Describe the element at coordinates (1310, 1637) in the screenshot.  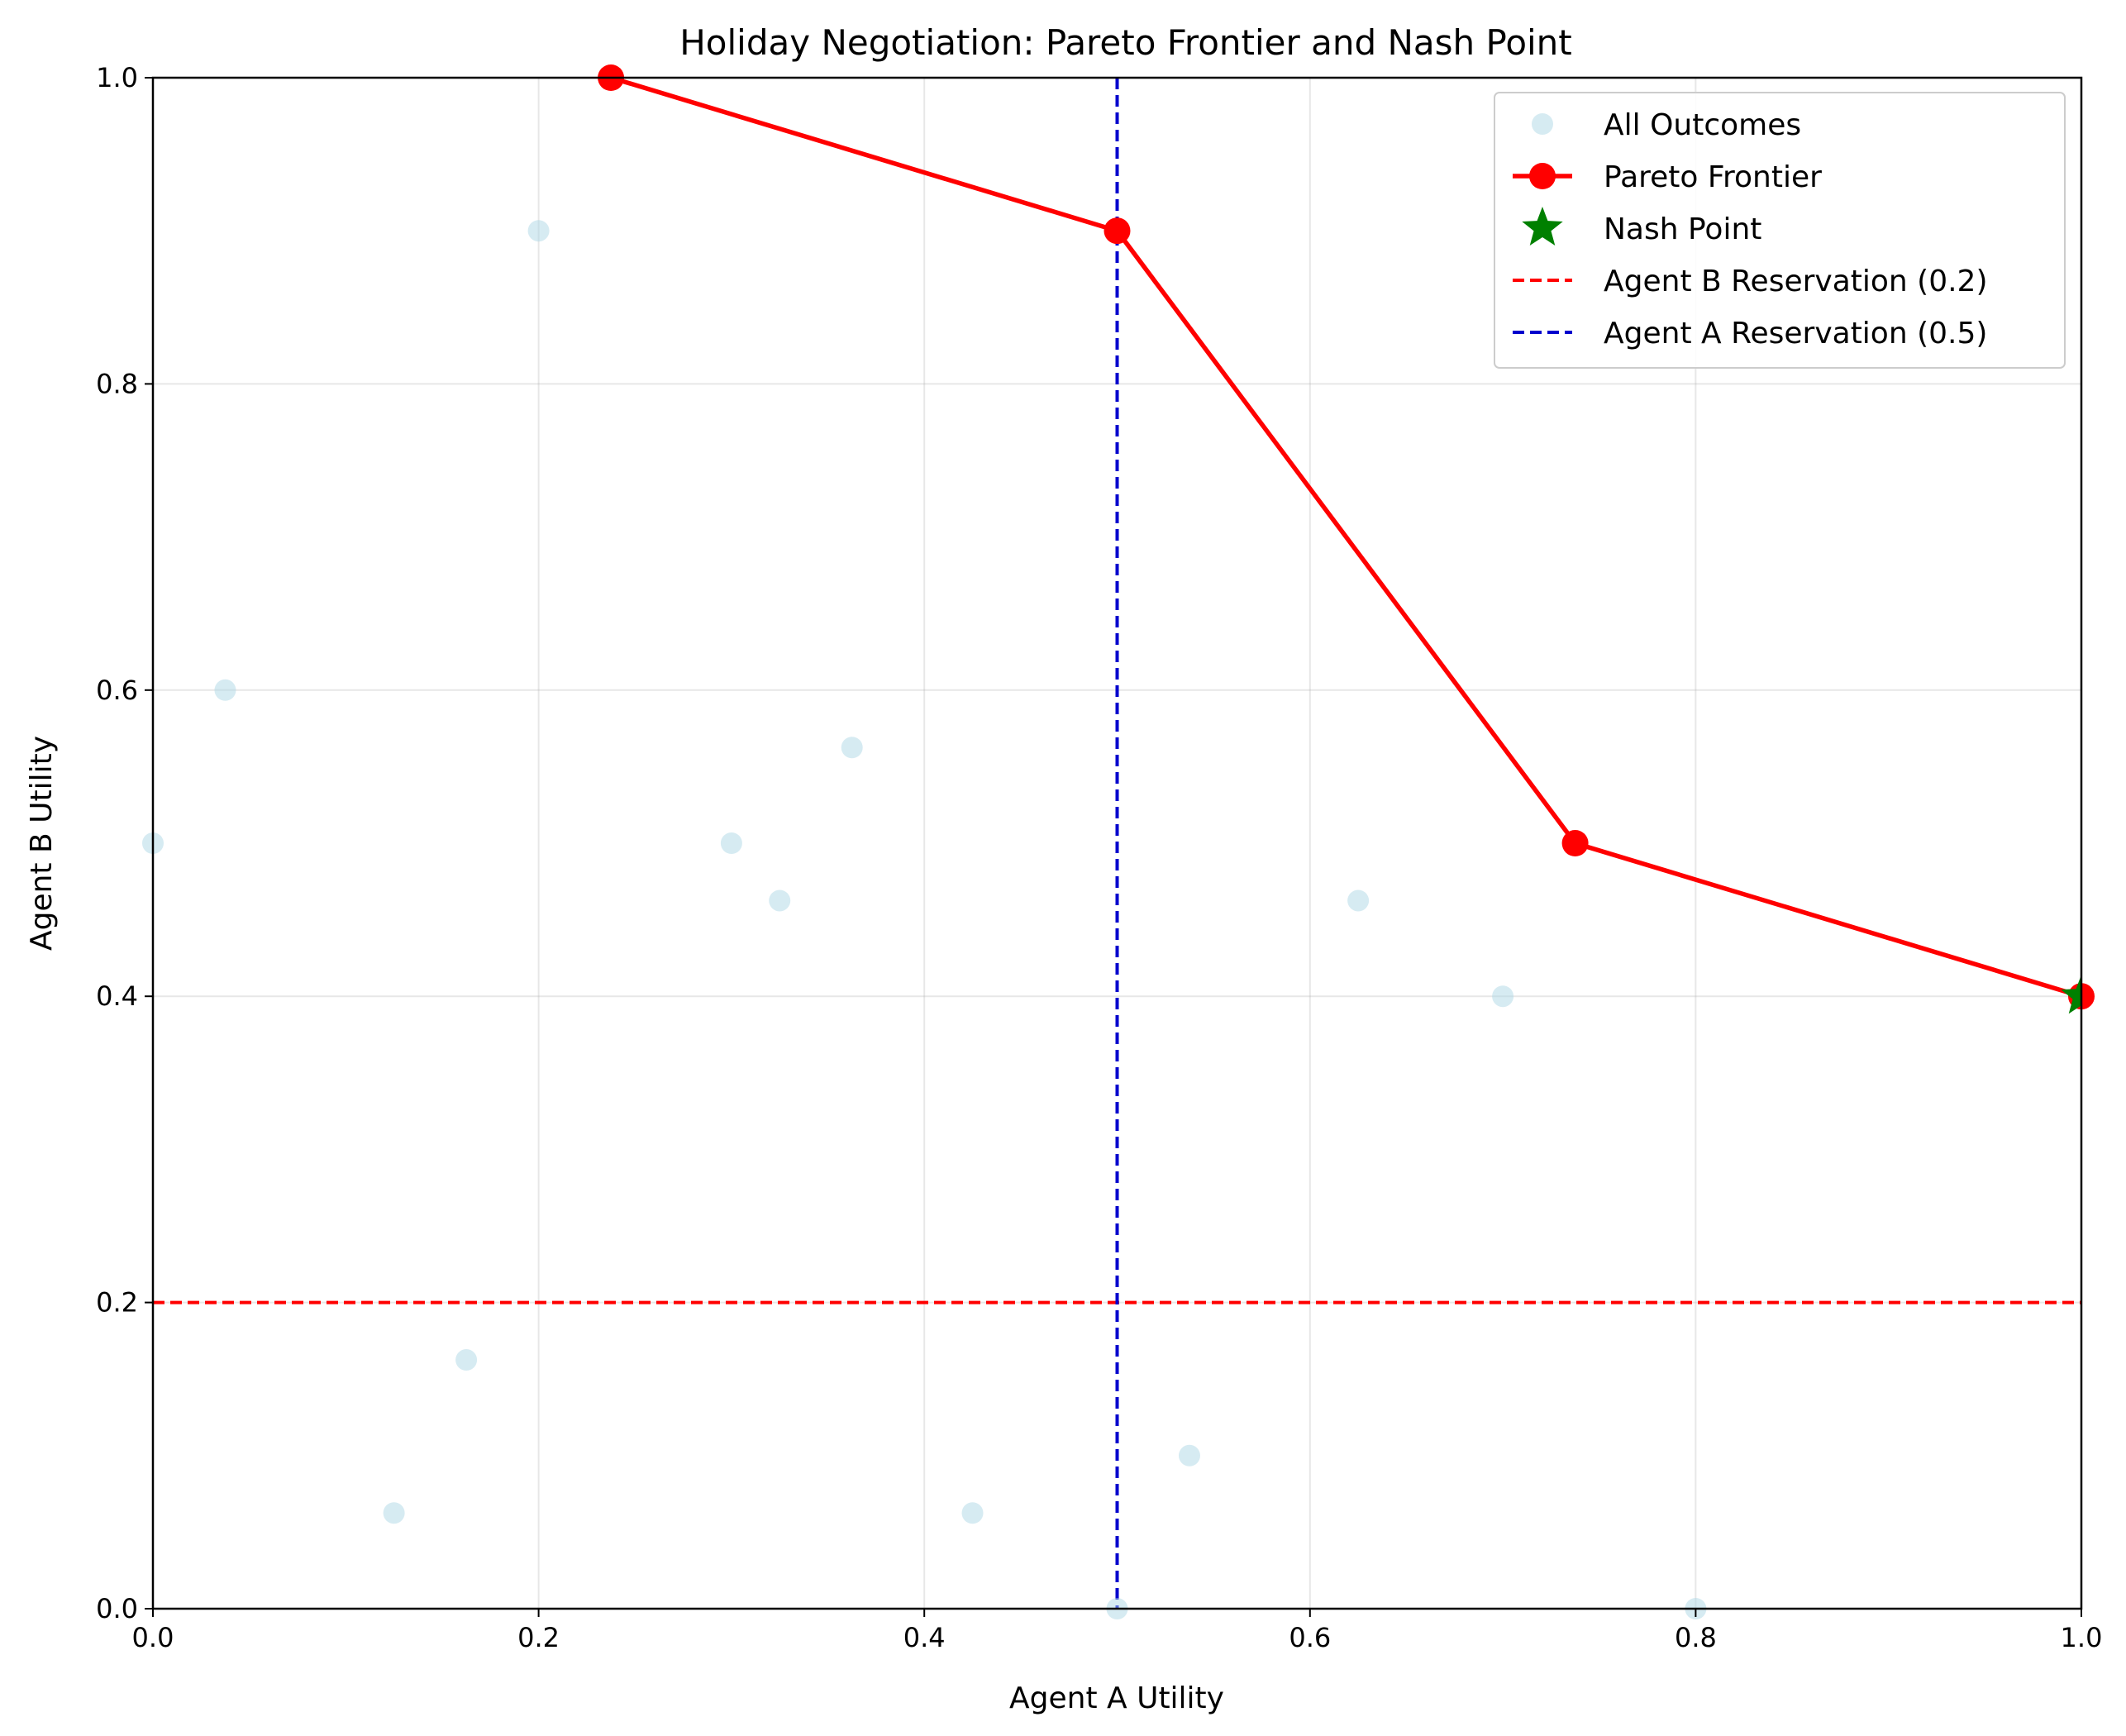
I see `x-tick-label: 0.6` at that location.